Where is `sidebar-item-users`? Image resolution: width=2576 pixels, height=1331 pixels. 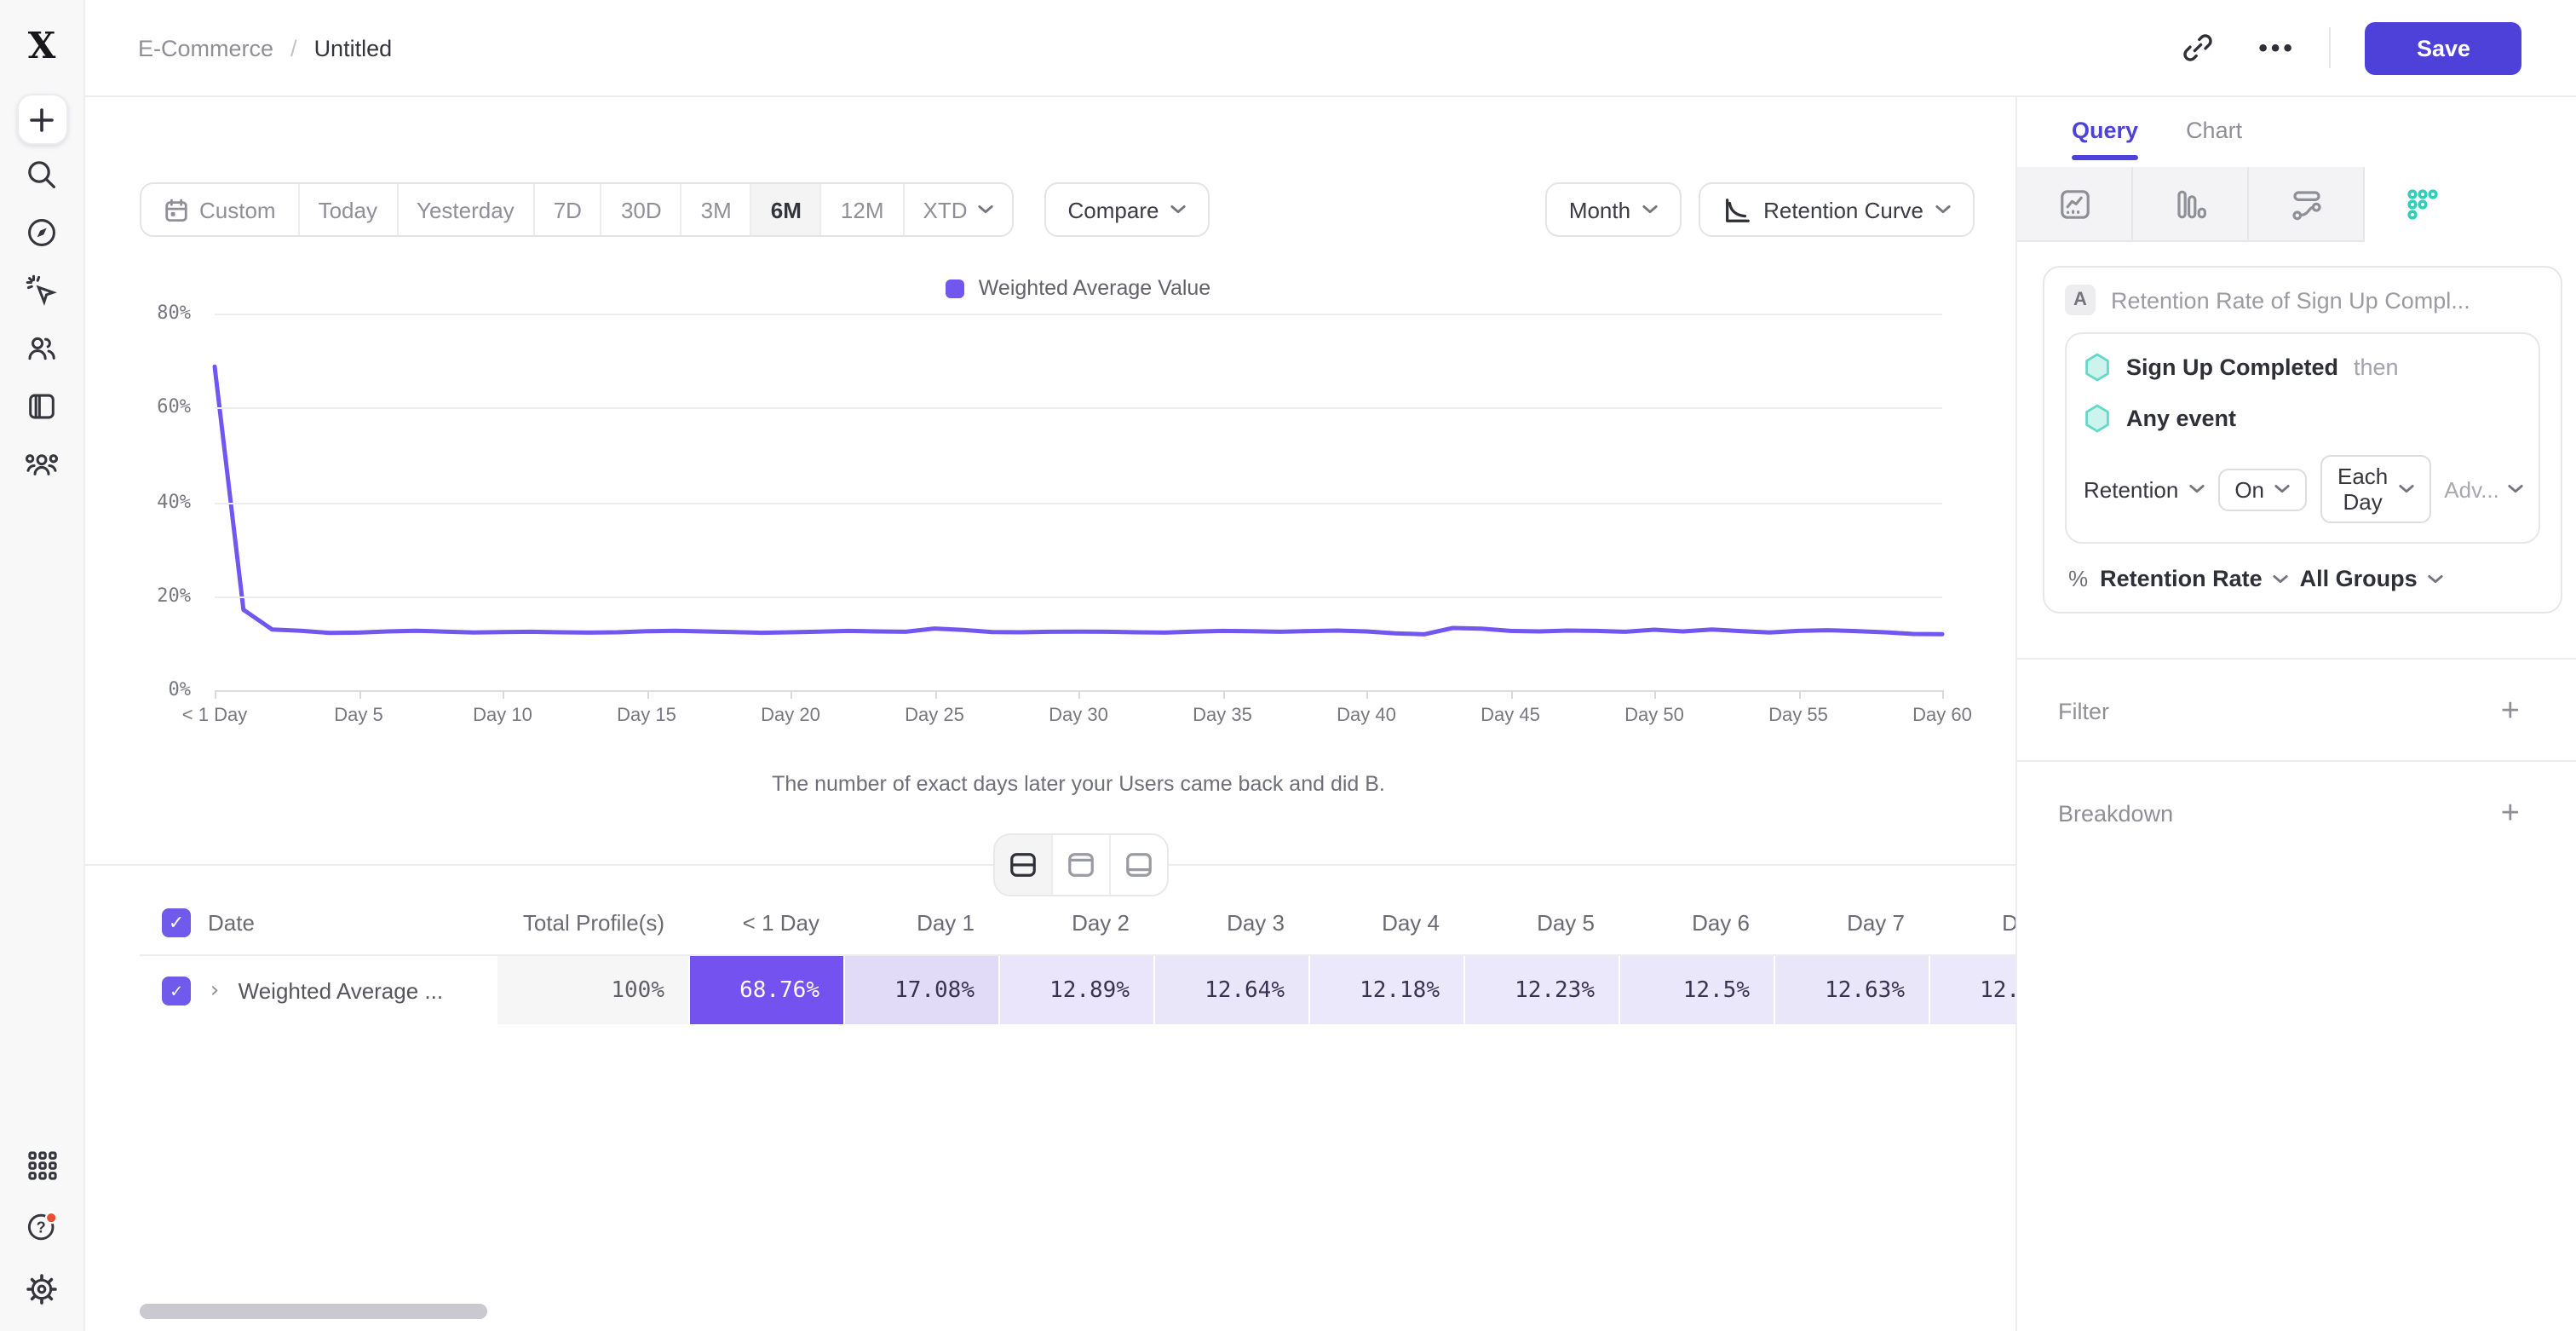
sidebar-item-users is located at coordinates (42, 348).